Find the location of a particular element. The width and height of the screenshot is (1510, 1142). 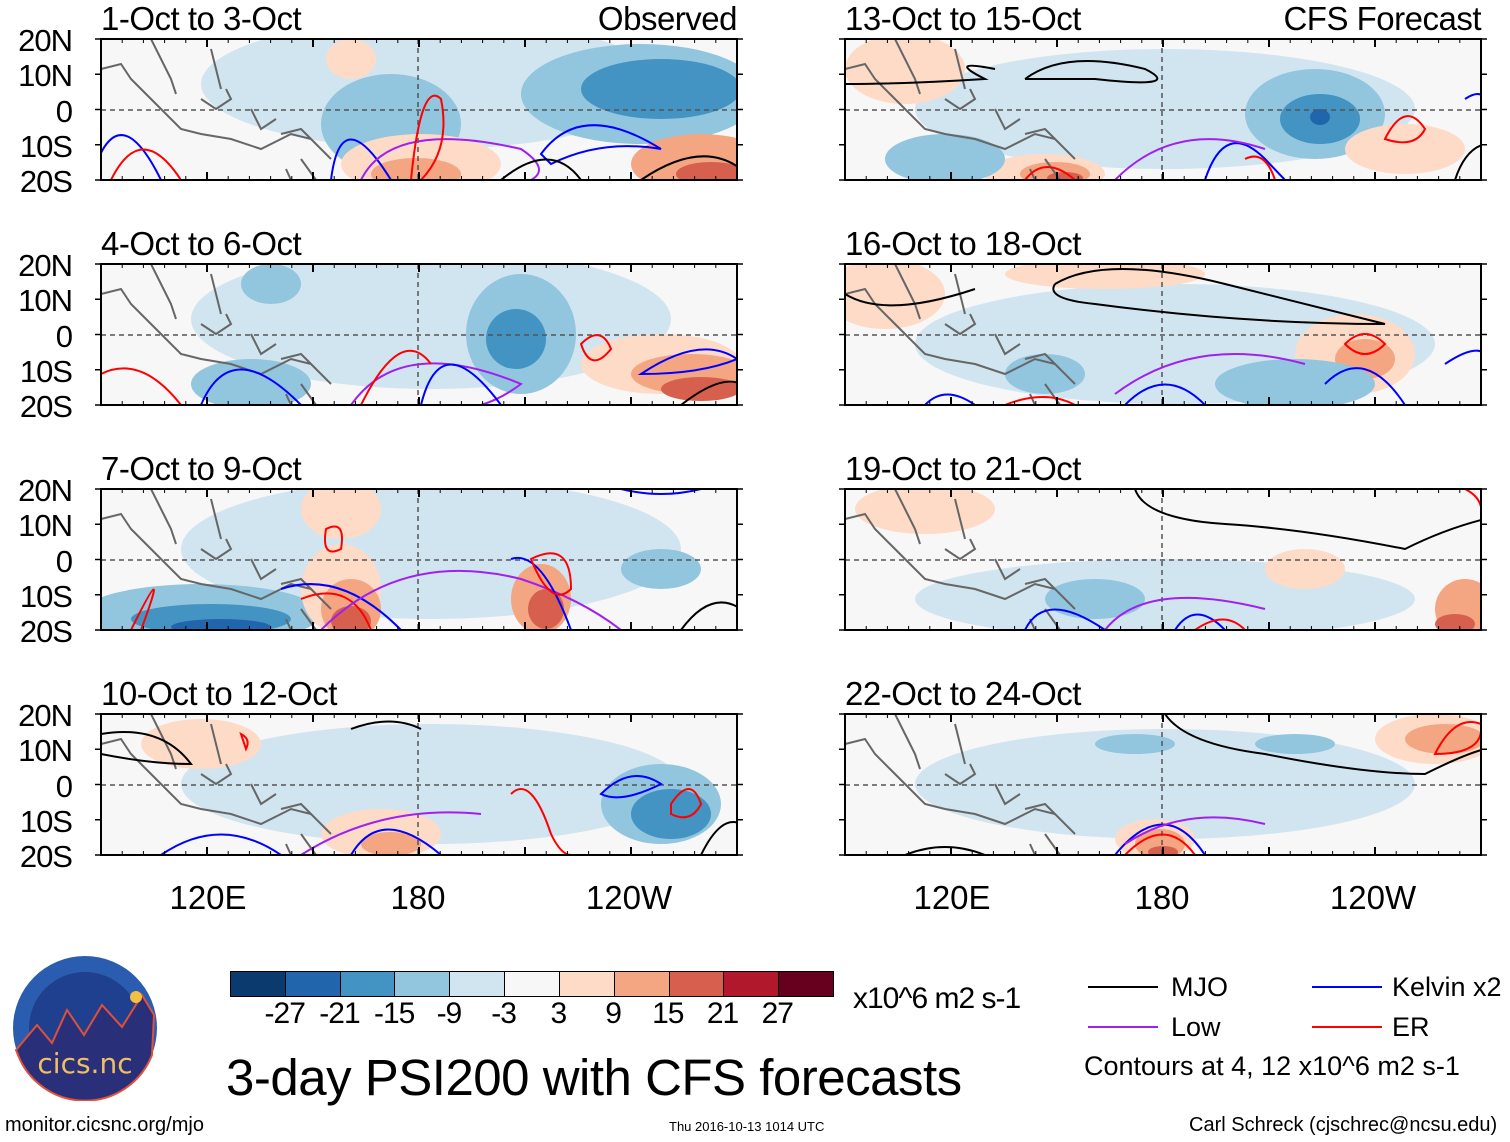

lon-label: 120E is located at coordinates (208, 897).